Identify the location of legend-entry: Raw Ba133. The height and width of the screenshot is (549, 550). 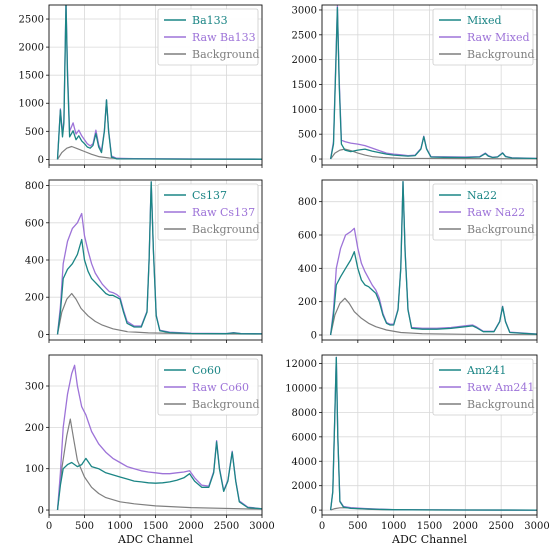
(224, 37).